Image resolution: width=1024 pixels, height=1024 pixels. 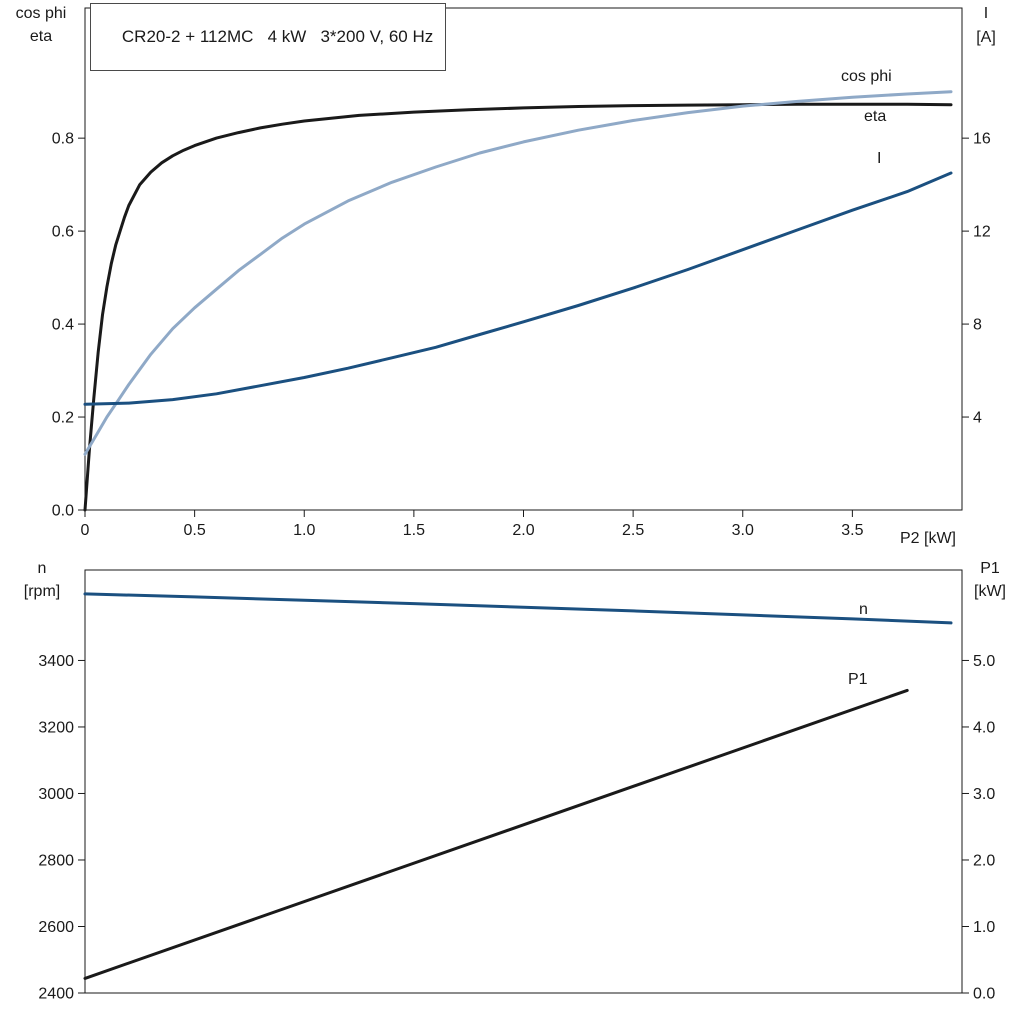 What do you see at coordinates (42, 568) in the screenshot?
I see `left-axis-title: n` at bounding box center [42, 568].